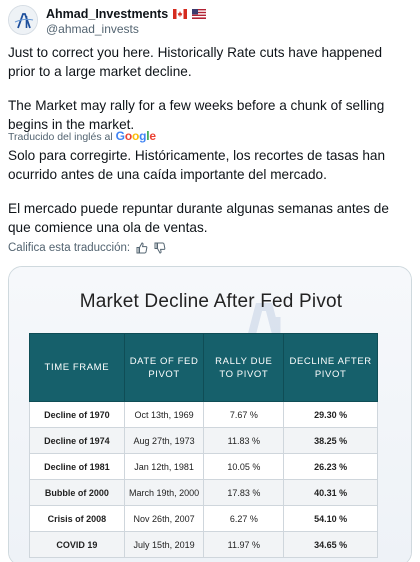  I want to click on rate-translation: Califica esta traducción:, so click(87, 248).